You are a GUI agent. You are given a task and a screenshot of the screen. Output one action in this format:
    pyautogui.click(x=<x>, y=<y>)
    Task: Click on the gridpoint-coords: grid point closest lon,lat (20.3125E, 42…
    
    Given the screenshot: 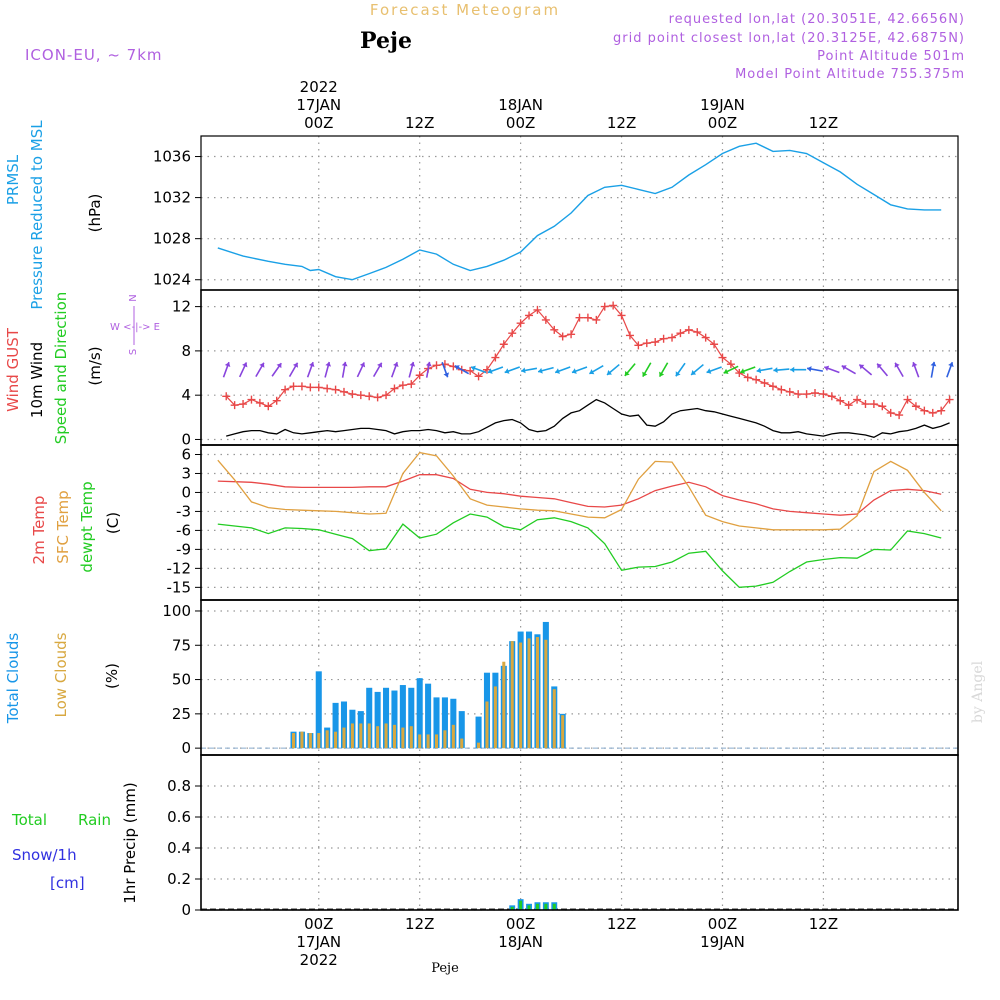 What is the action you would take?
    pyautogui.click(x=789, y=38)
    